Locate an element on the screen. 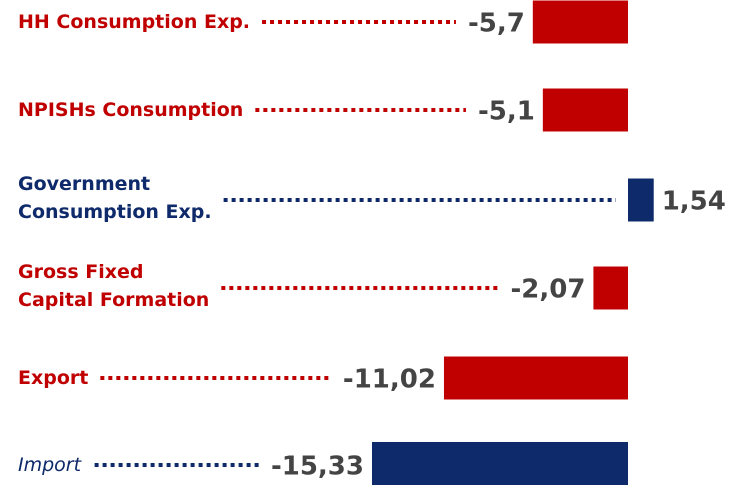  category-label: Gross Fixed Capital Formation is located at coordinates (113, 286).